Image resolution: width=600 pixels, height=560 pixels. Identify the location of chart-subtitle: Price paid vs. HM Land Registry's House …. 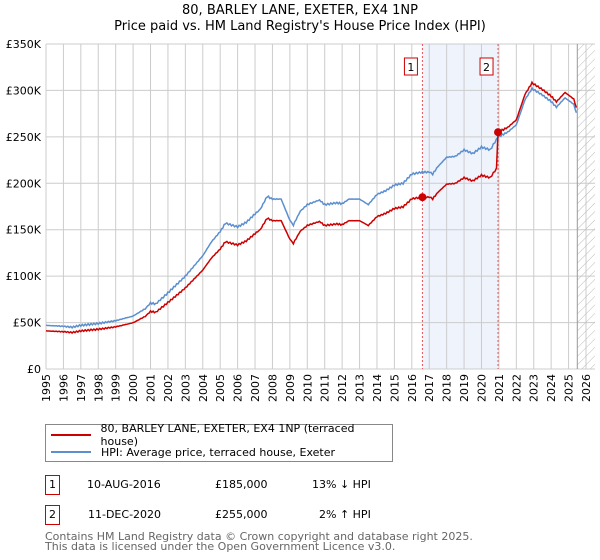
(300, 26).